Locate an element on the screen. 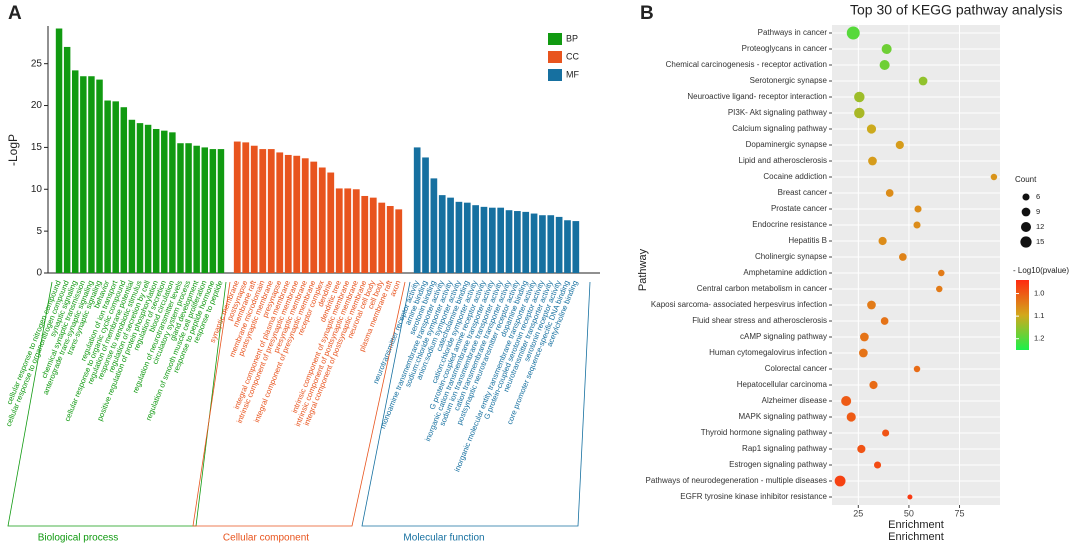 This screenshot has height=549, width=1072. y-tick-label: Calcium signaling pathway is located at coordinates (779, 128).